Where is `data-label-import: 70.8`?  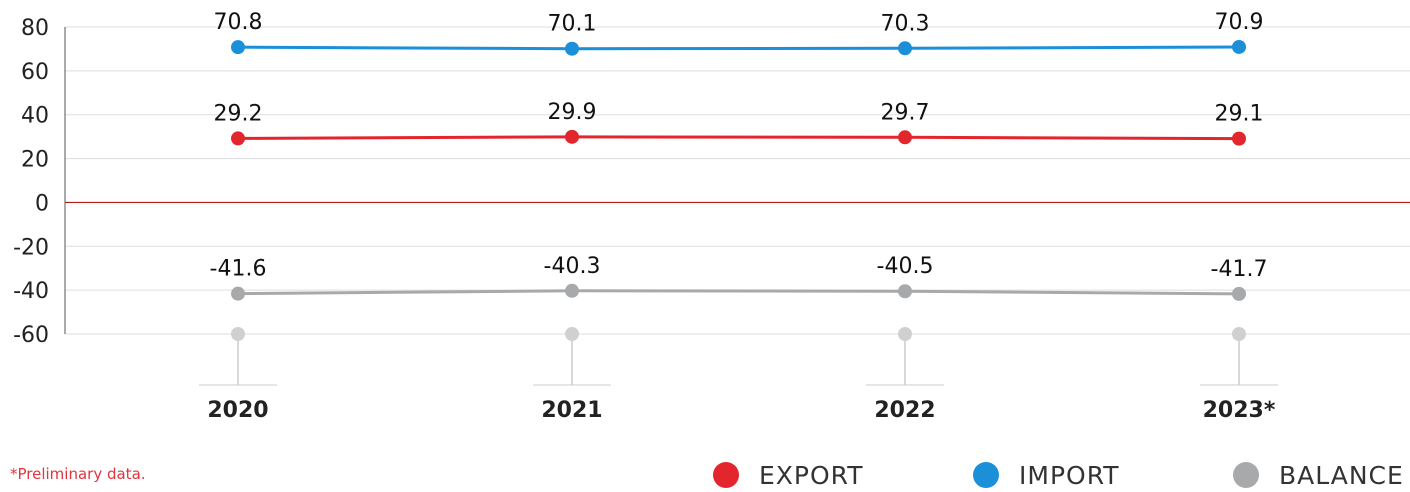
data-label-import: 70.8 is located at coordinates (238, 22).